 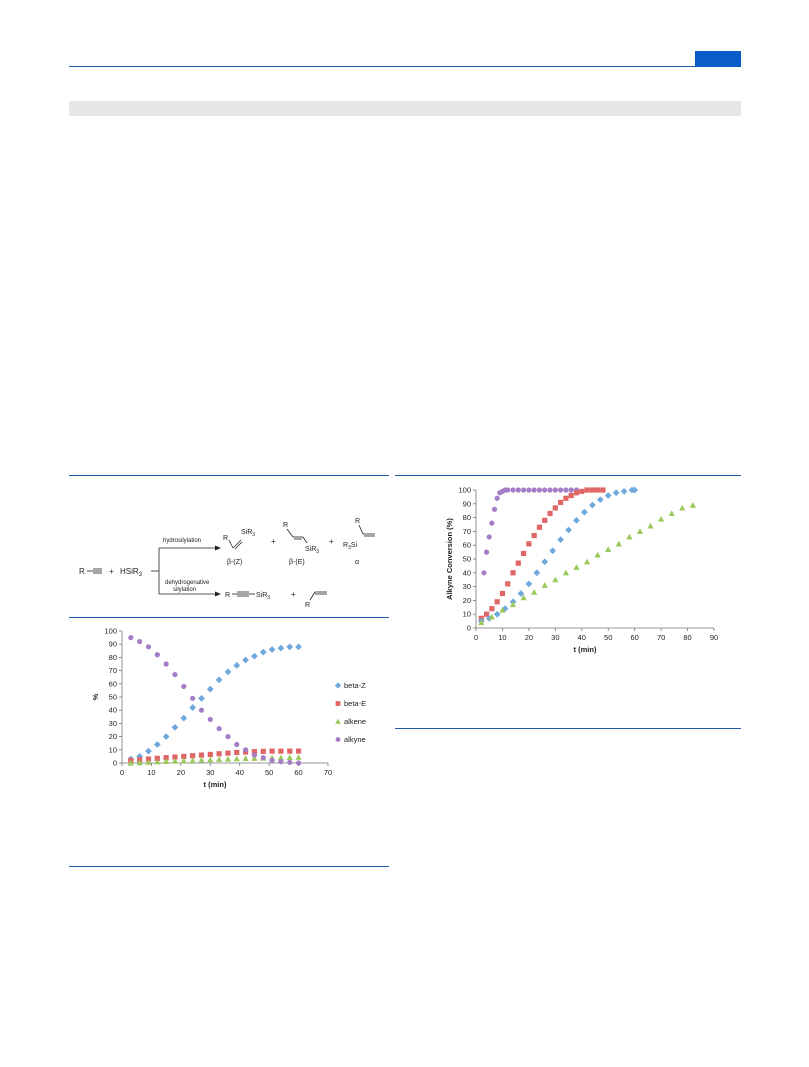 I want to click on scheme-reactant-r: R, so click(x=82, y=571).